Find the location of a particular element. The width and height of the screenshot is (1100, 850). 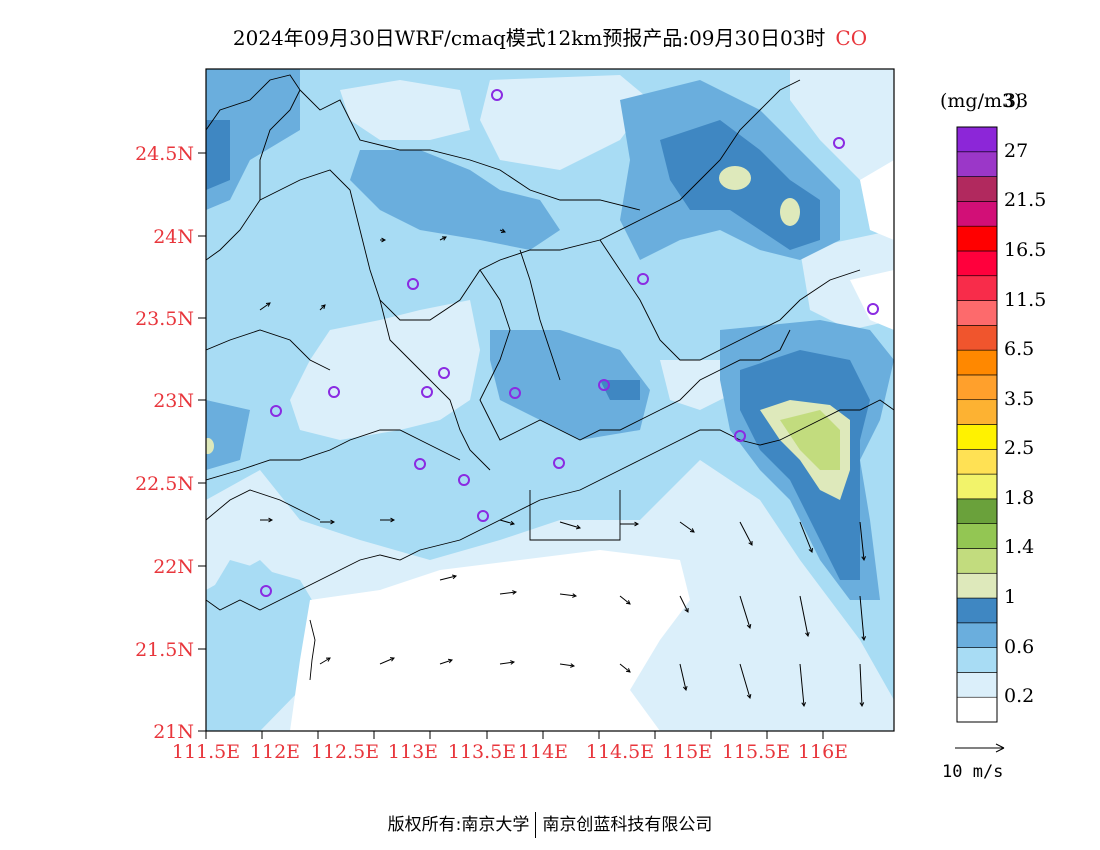

wind-reference-label: 10 m/s is located at coordinates (973, 772).